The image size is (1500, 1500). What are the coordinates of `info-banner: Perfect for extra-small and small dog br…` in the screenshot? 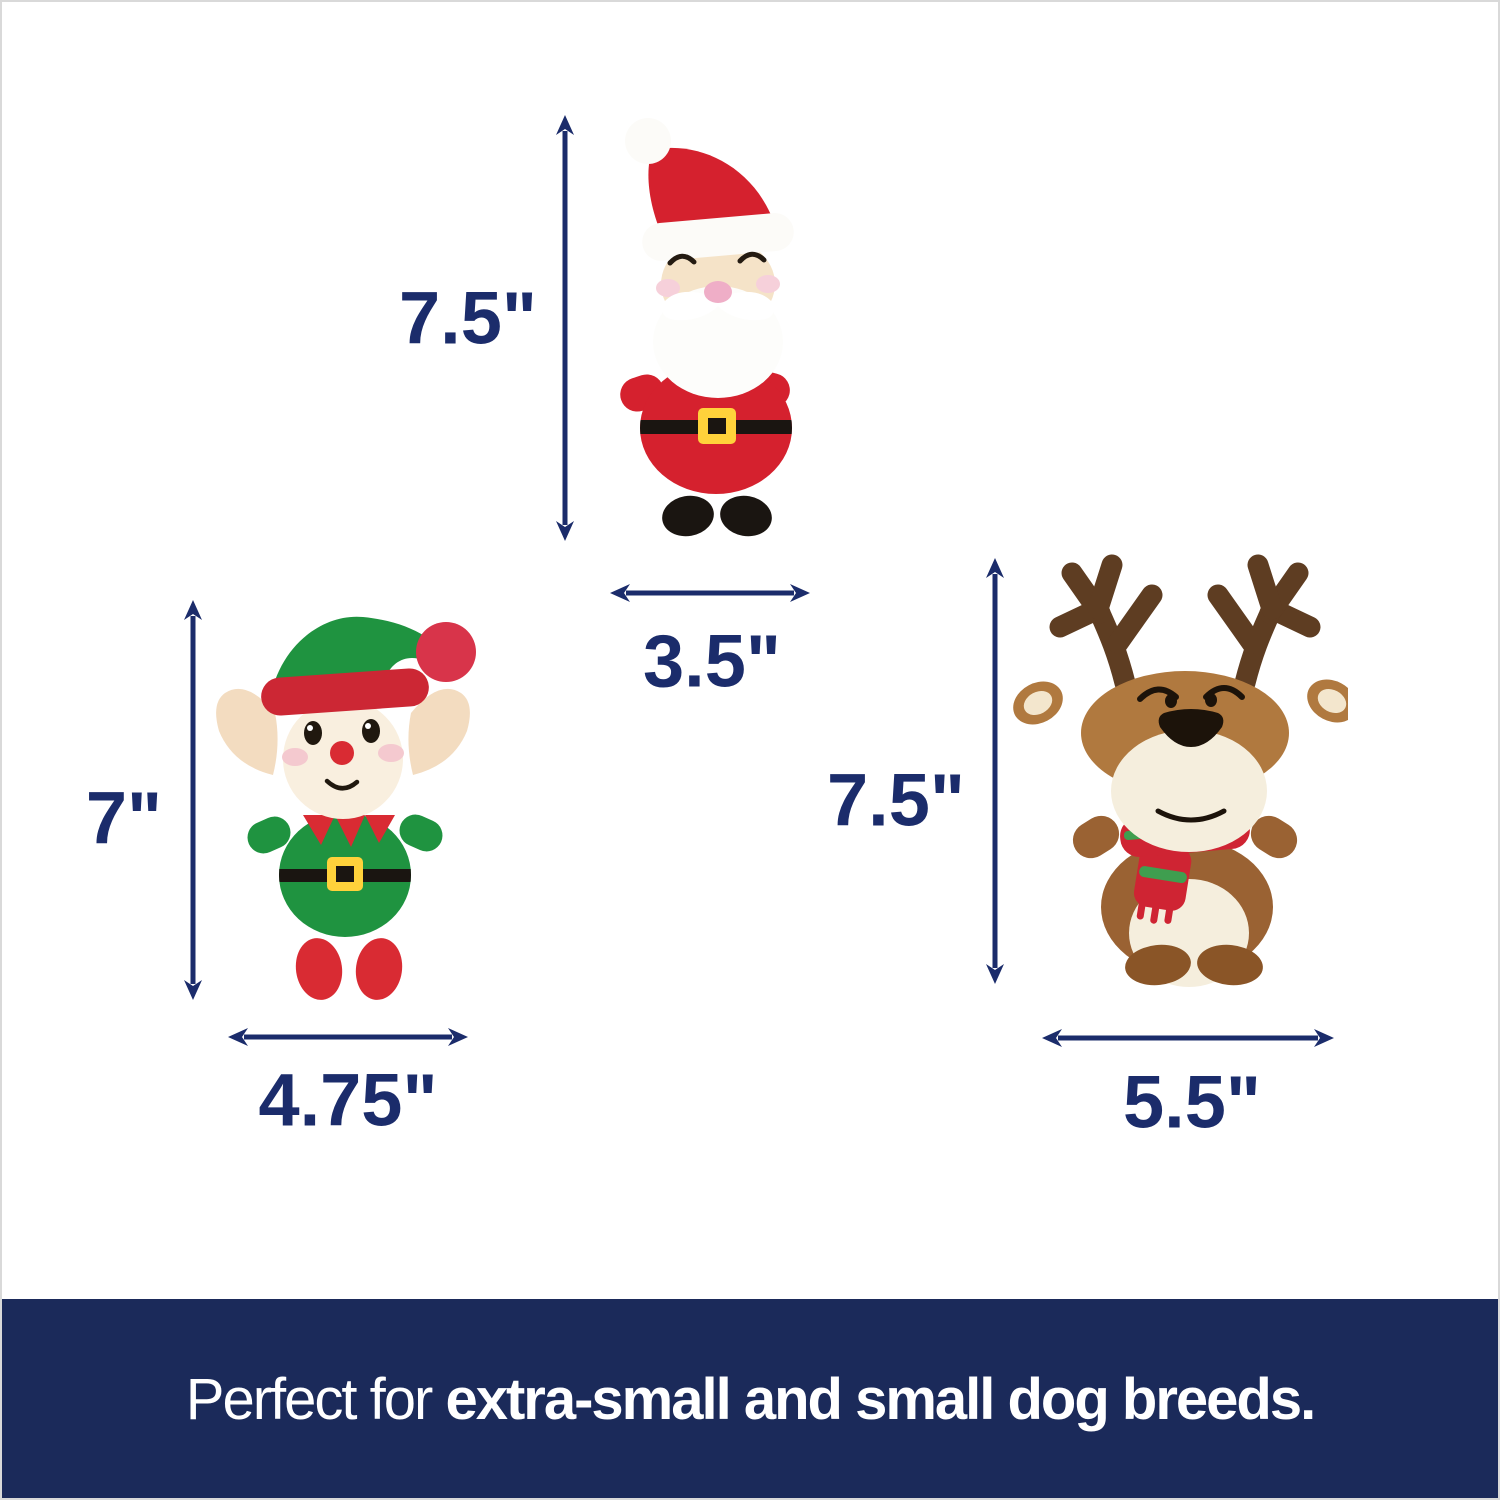 It's located at (750, 1399).